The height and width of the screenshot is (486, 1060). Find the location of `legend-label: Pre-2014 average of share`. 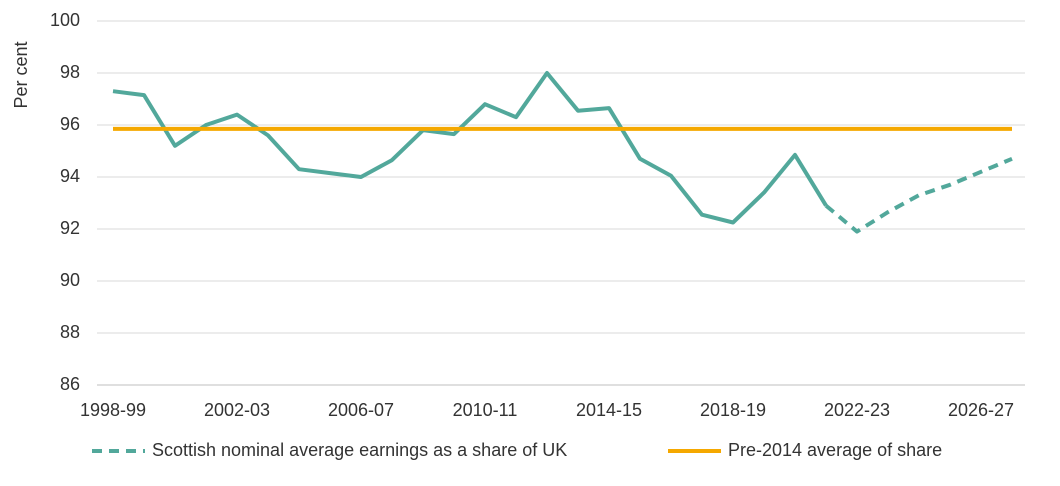

legend-label: Pre-2014 average of share is located at coordinates (835, 450).